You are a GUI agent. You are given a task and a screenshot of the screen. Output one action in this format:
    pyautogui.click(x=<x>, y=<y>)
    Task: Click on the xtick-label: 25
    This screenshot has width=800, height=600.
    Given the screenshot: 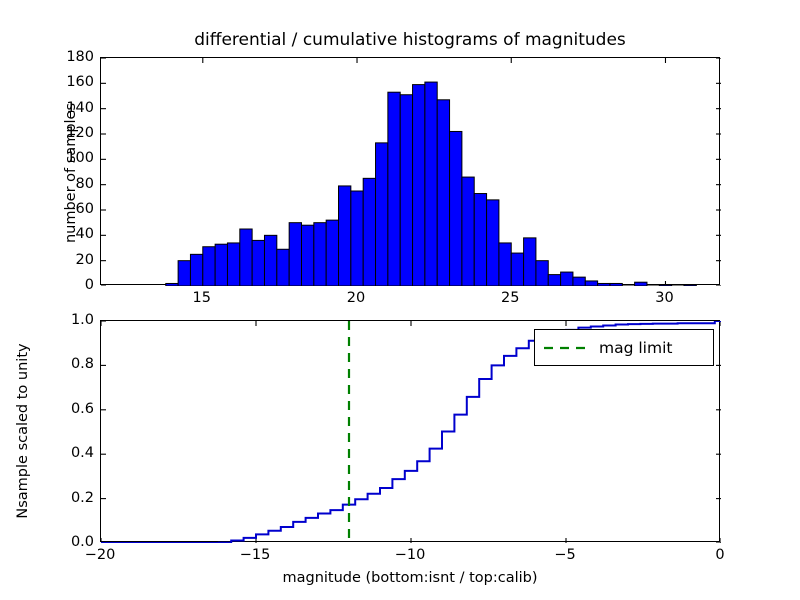 What is the action you would take?
    pyautogui.click(x=510, y=298)
    